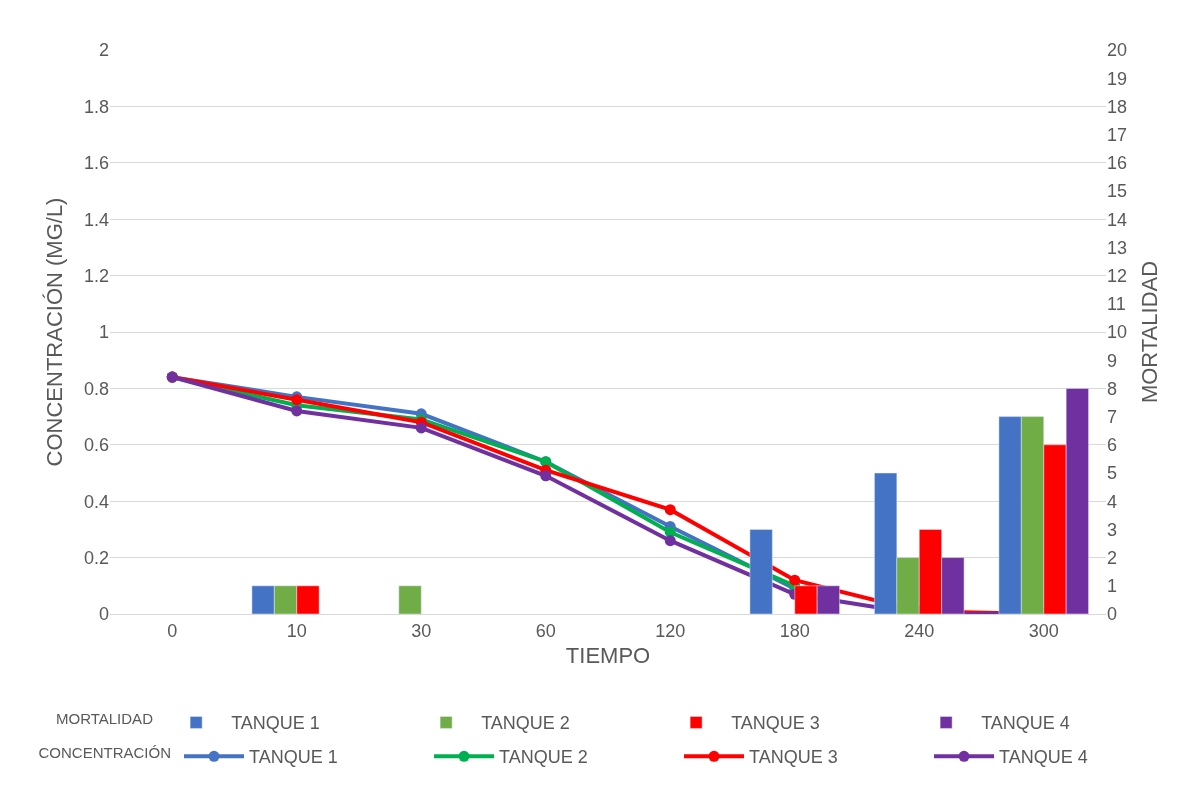 This screenshot has height=787, width=1186. What do you see at coordinates (1112, 586) in the screenshot?
I see `y2-tick-label: 1` at bounding box center [1112, 586].